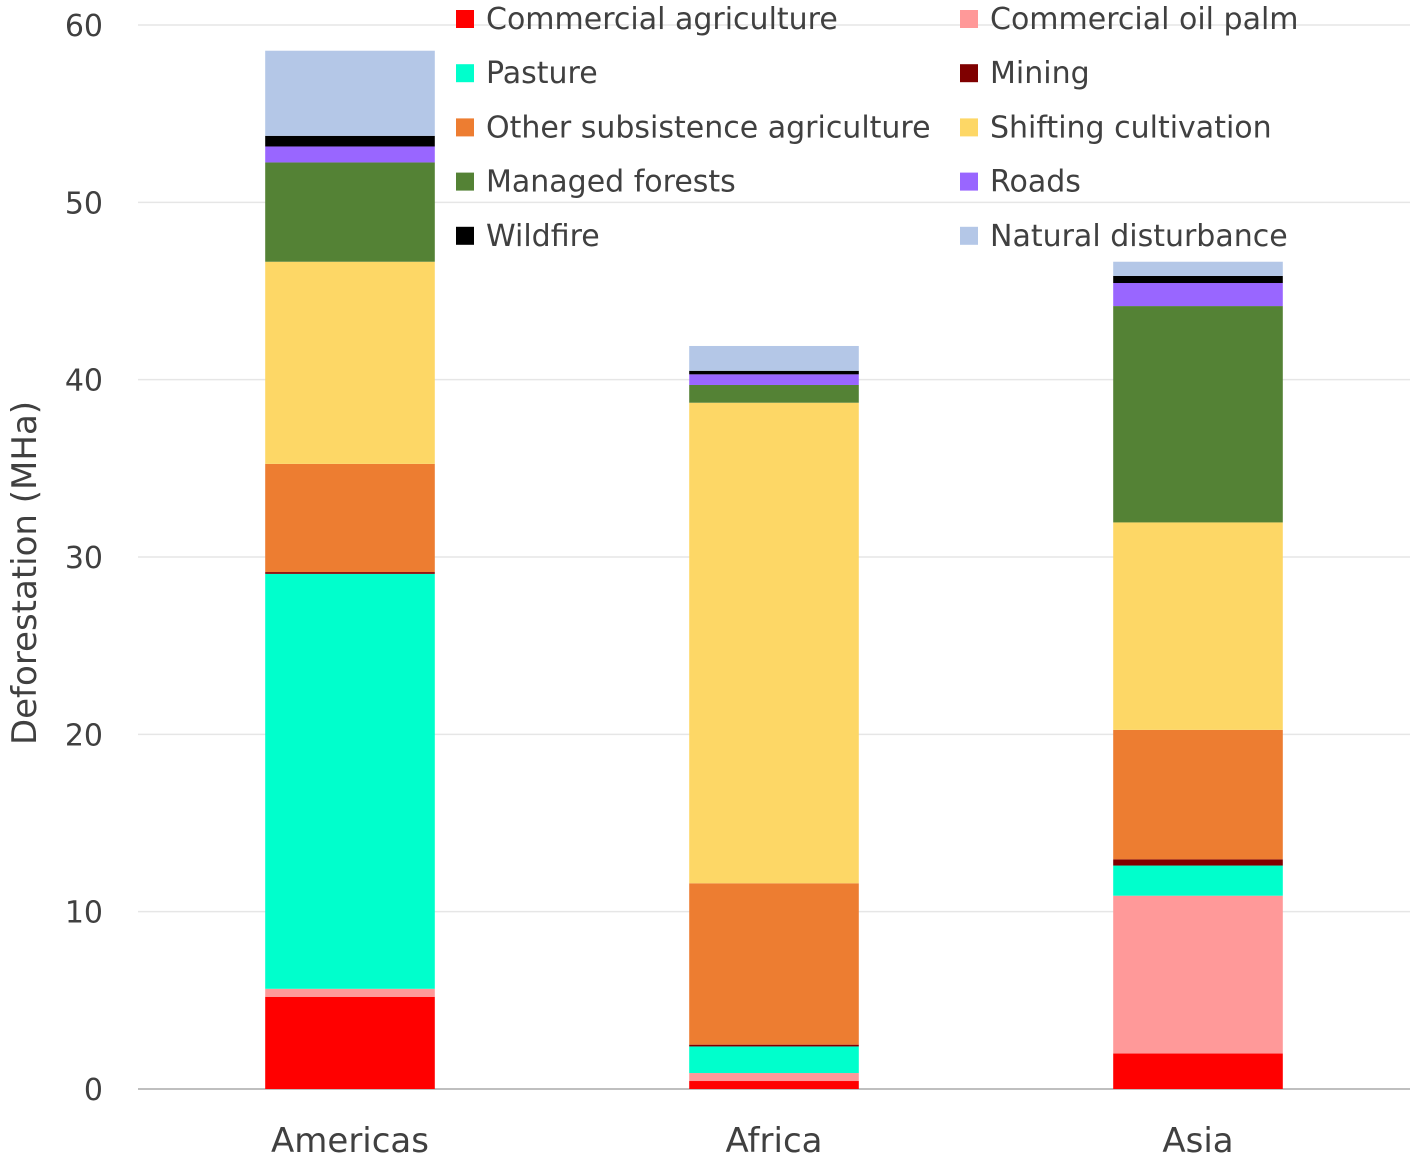 The width and height of the screenshot is (1417, 1160). Describe the element at coordinates (1131, 127) in the screenshot. I see `legend-label: Shifting cultivation` at that location.